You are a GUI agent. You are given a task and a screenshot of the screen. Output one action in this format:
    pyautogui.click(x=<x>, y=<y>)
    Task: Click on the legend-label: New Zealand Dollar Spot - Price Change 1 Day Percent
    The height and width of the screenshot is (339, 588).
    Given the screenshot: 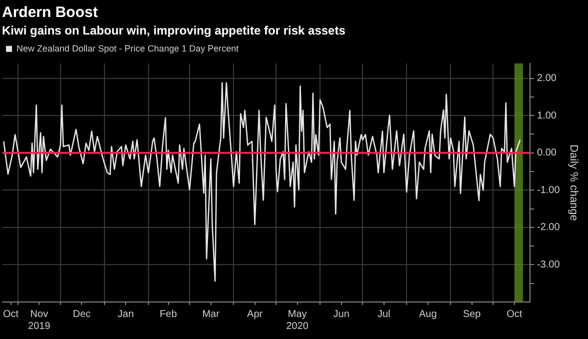 What is the action you would take?
    pyautogui.click(x=128, y=48)
    